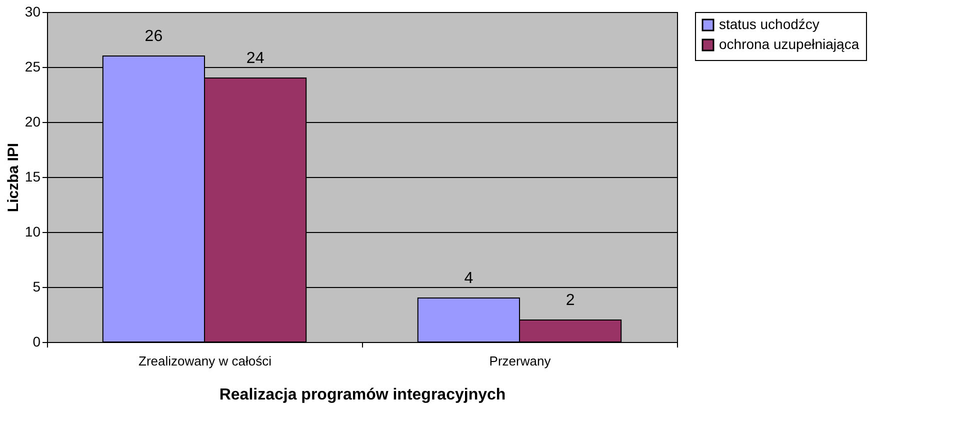 The width and height of the screenshot is (967, 444). Describe the element at coordinates (153, 36) in the screenshot. I see `data-label: 26` at that location.